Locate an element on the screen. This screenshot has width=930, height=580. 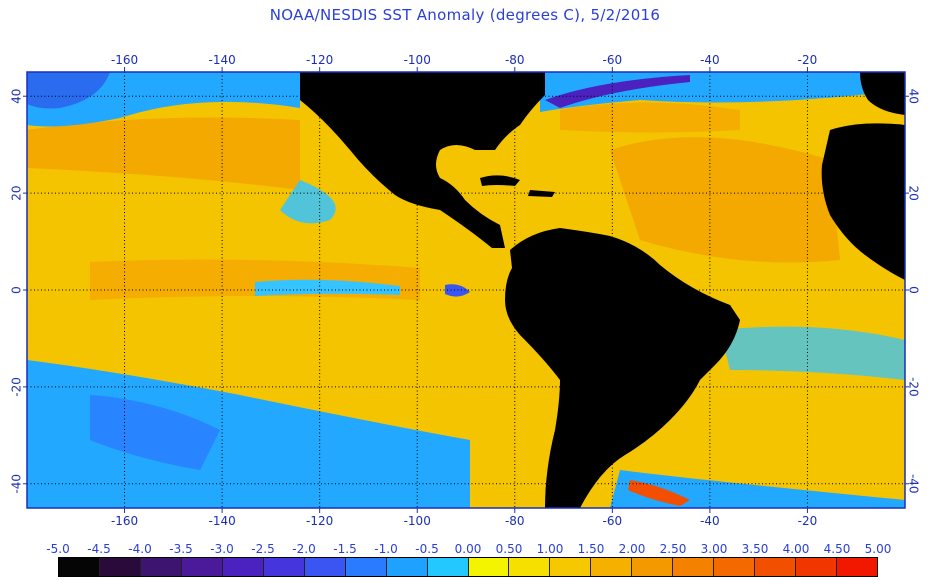
lat-label-right: -40 is located at coordinates (914, 484).